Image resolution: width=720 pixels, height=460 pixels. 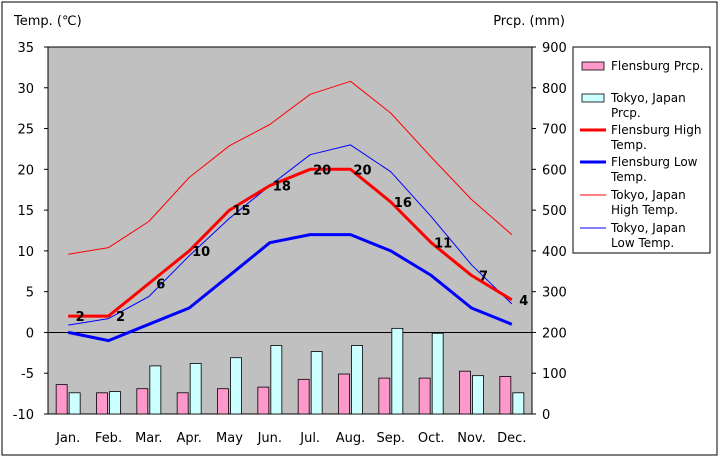 I want to click on month-label: Mar., so click(x=148, y=438).